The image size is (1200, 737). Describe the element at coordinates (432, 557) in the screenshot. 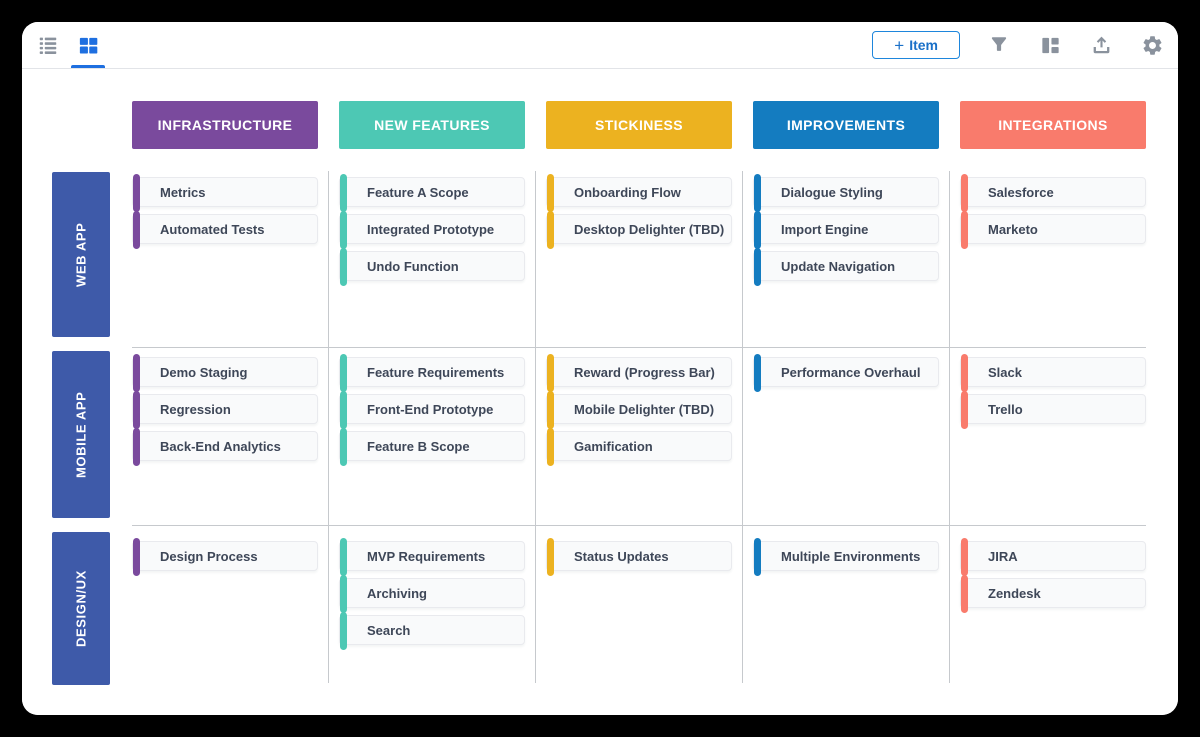

I see `card: MVP Requirements` at that location.